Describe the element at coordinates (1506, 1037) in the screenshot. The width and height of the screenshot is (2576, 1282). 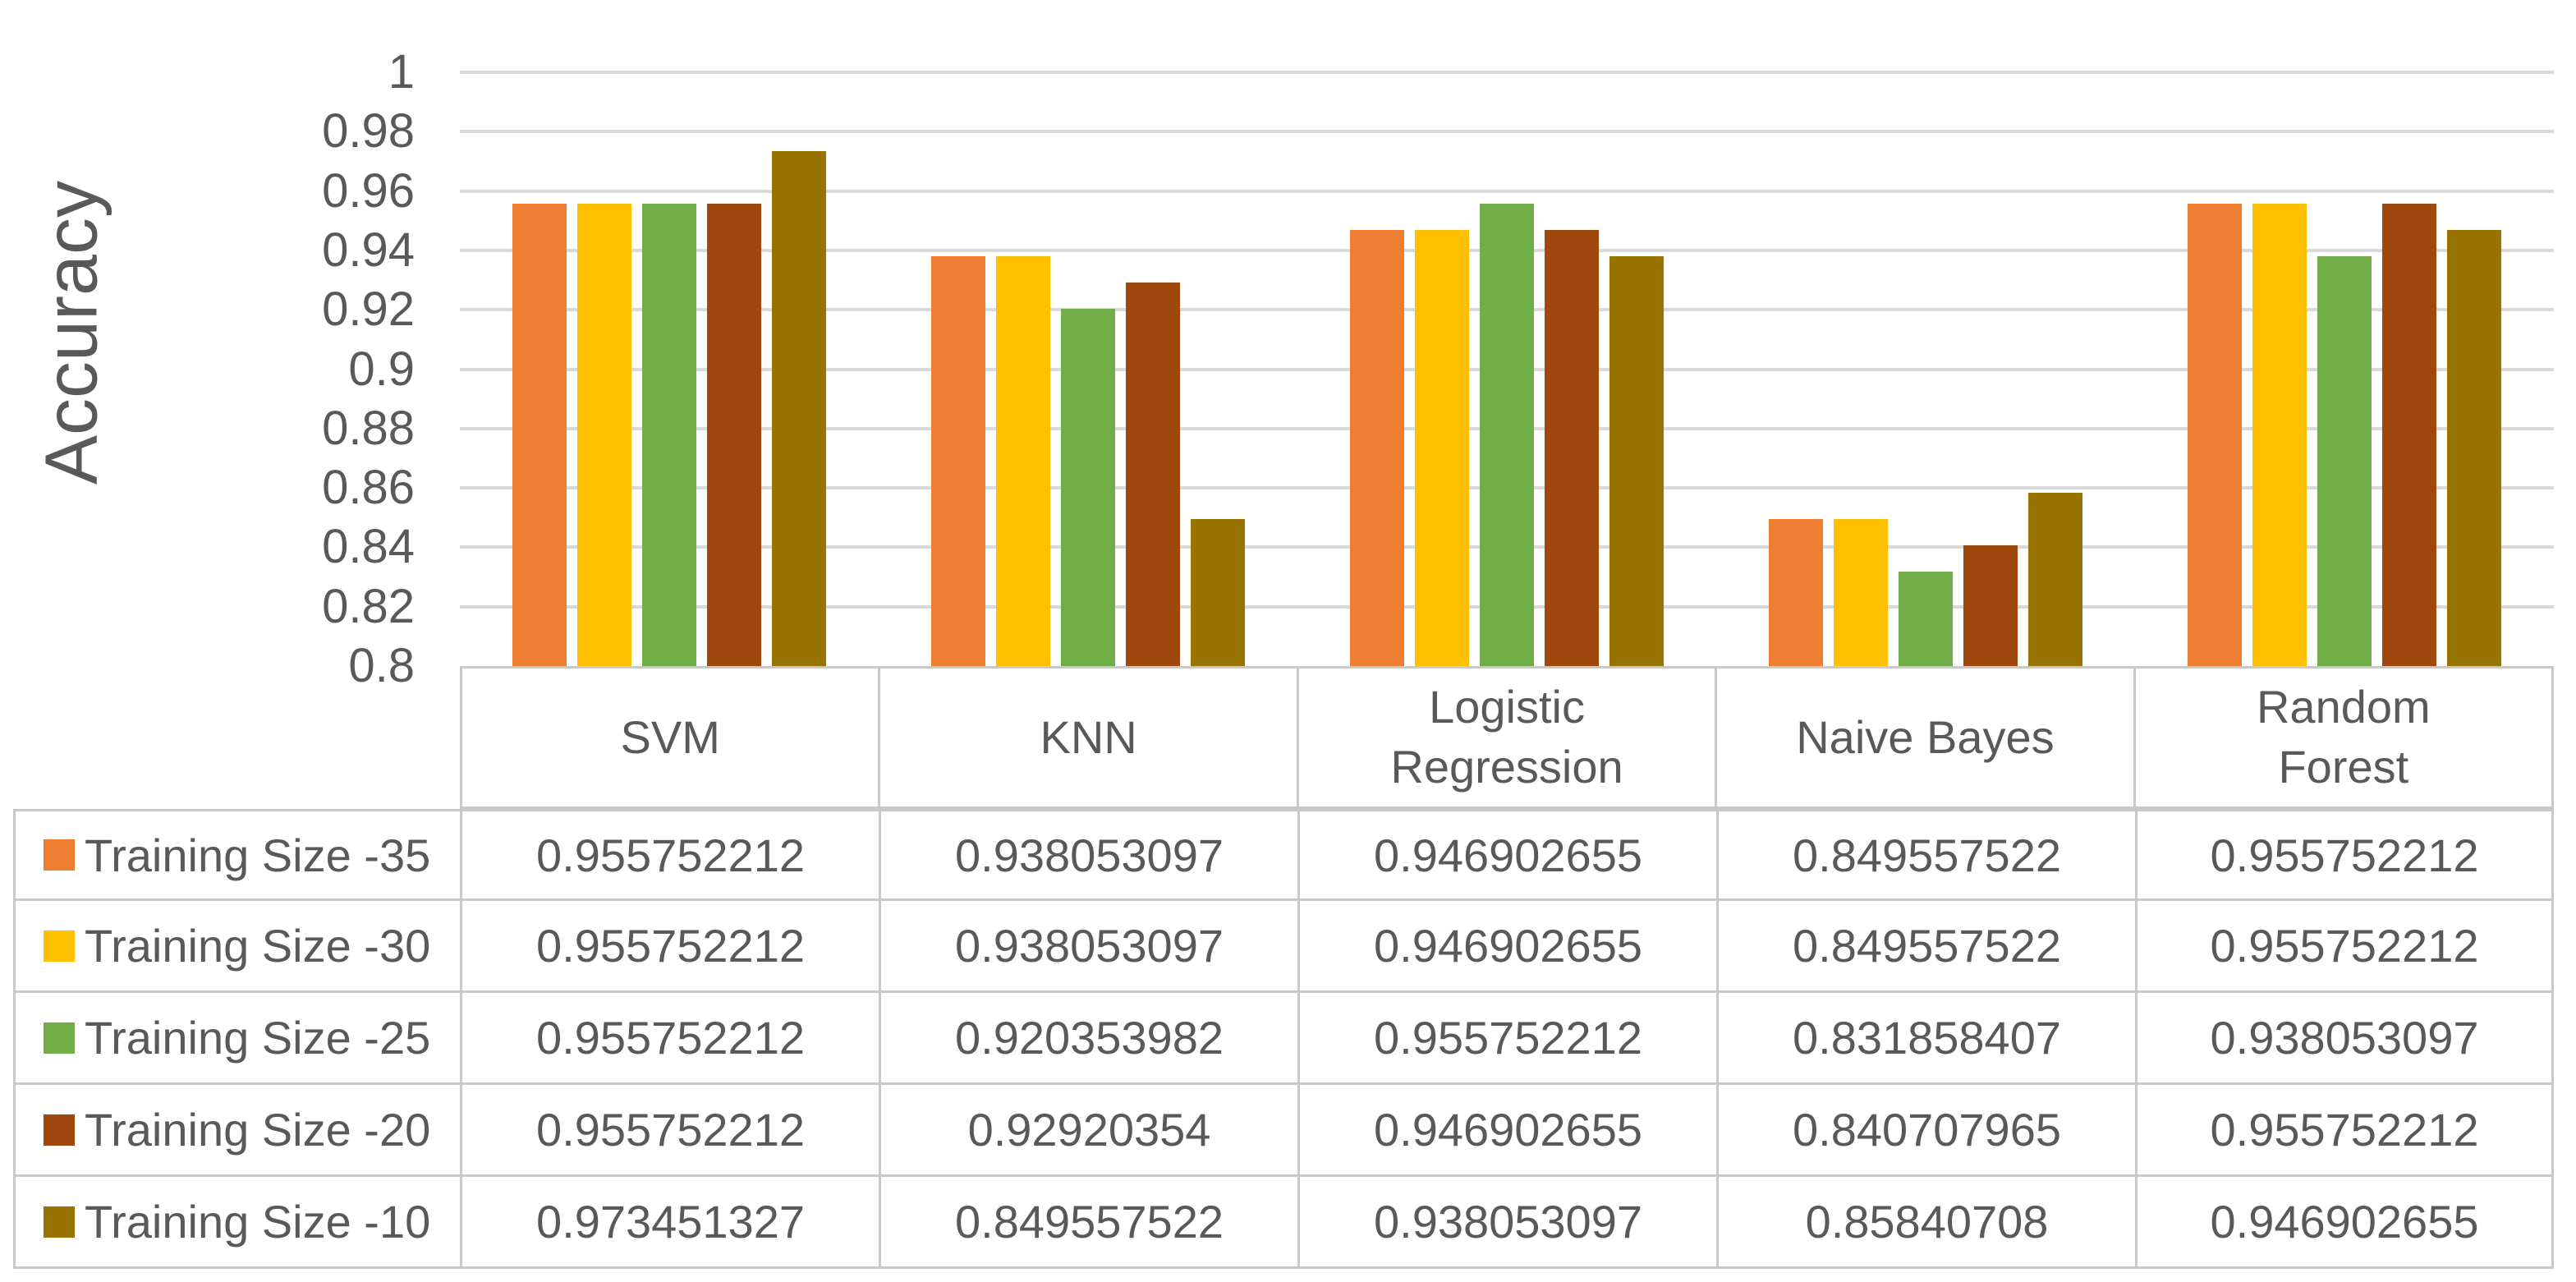
I see `value-cell-logistic-regression-training-size-25: 0.955752212` at that location.